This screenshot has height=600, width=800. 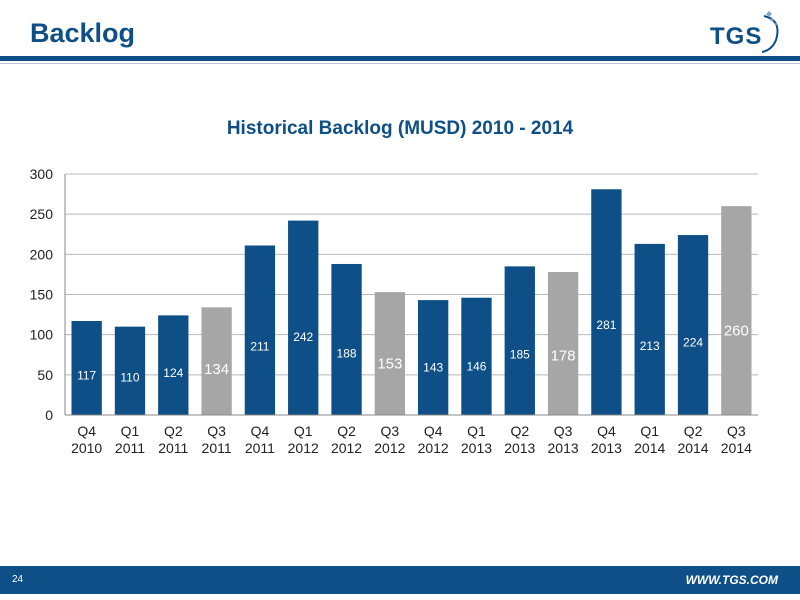 What do you see at coordinates (520, 355) in the screenshot?
I see `data-label: 185` at bounding box center [520, 355].